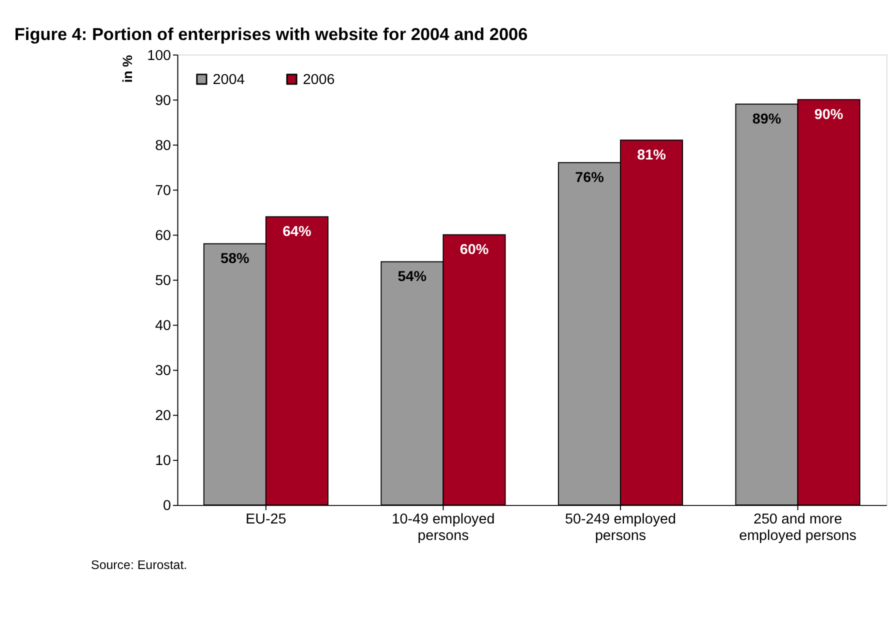  I want to click on y-tick-label: 20, so click(163, 416).